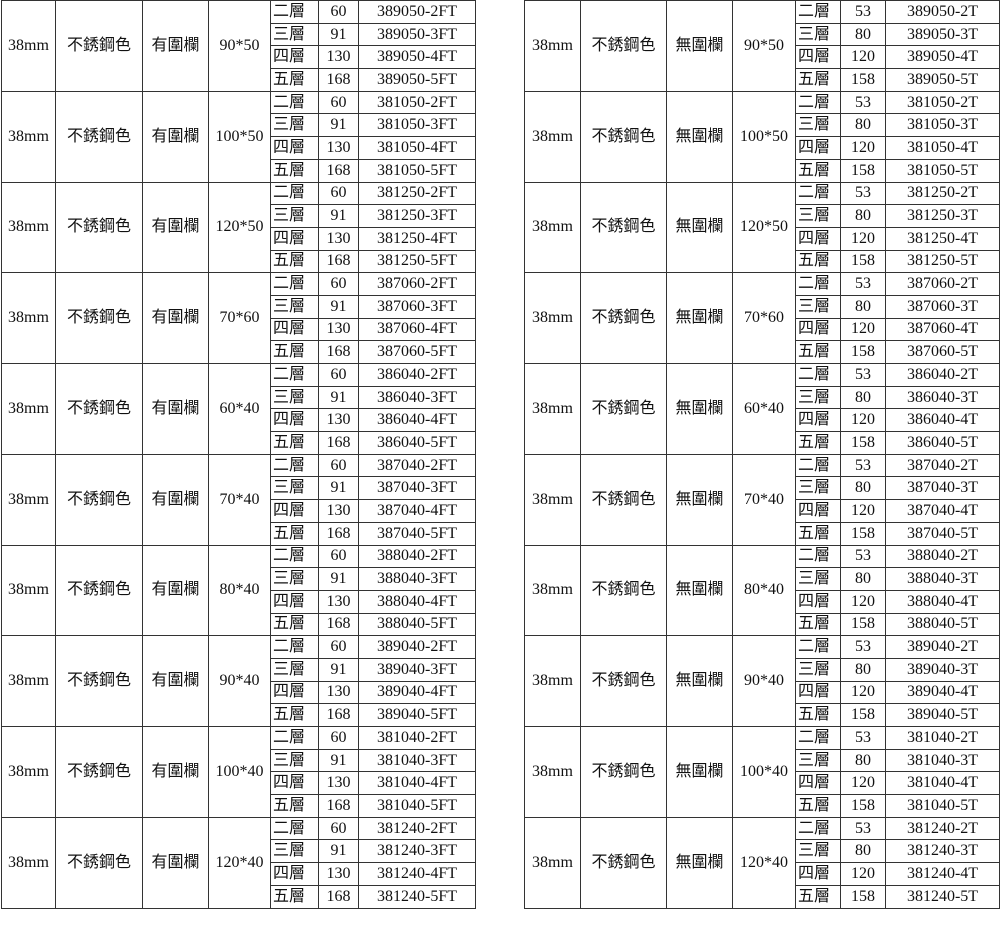  What do you see at coordinates (417, 465) in the screenshot?
I see `code-cell: 387040-2FT` at bounding box center [417, 465].